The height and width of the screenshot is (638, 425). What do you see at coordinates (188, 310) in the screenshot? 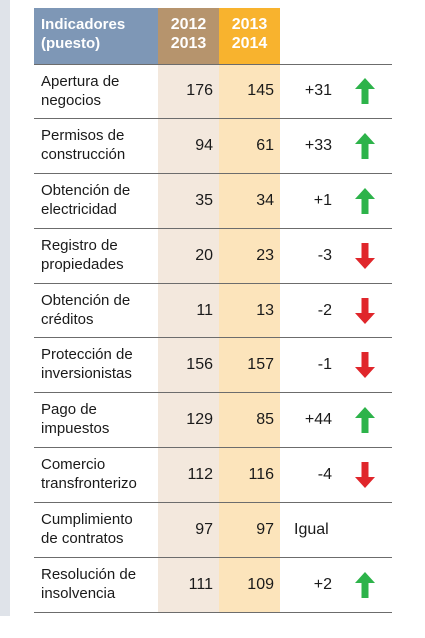
I see `rank-2012-2013-cell: 11` at bounding box center [188, 310].